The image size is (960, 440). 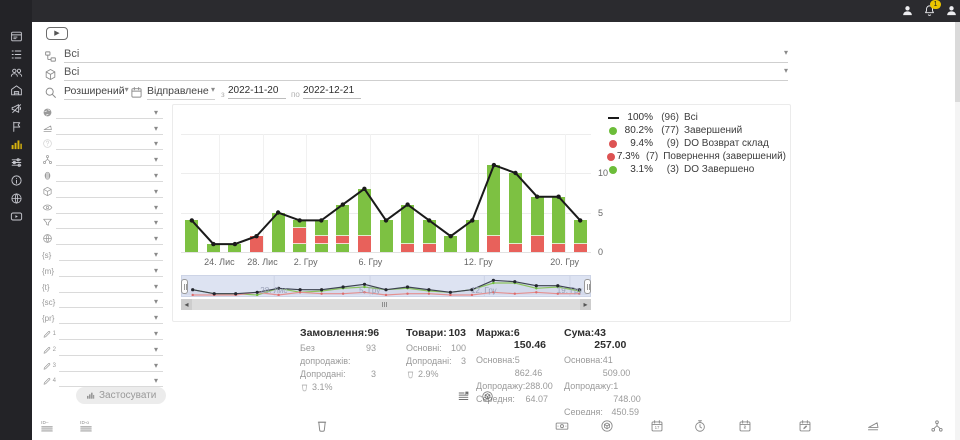 I want to click on navigator-left-handle, so click(x=184, y=286).